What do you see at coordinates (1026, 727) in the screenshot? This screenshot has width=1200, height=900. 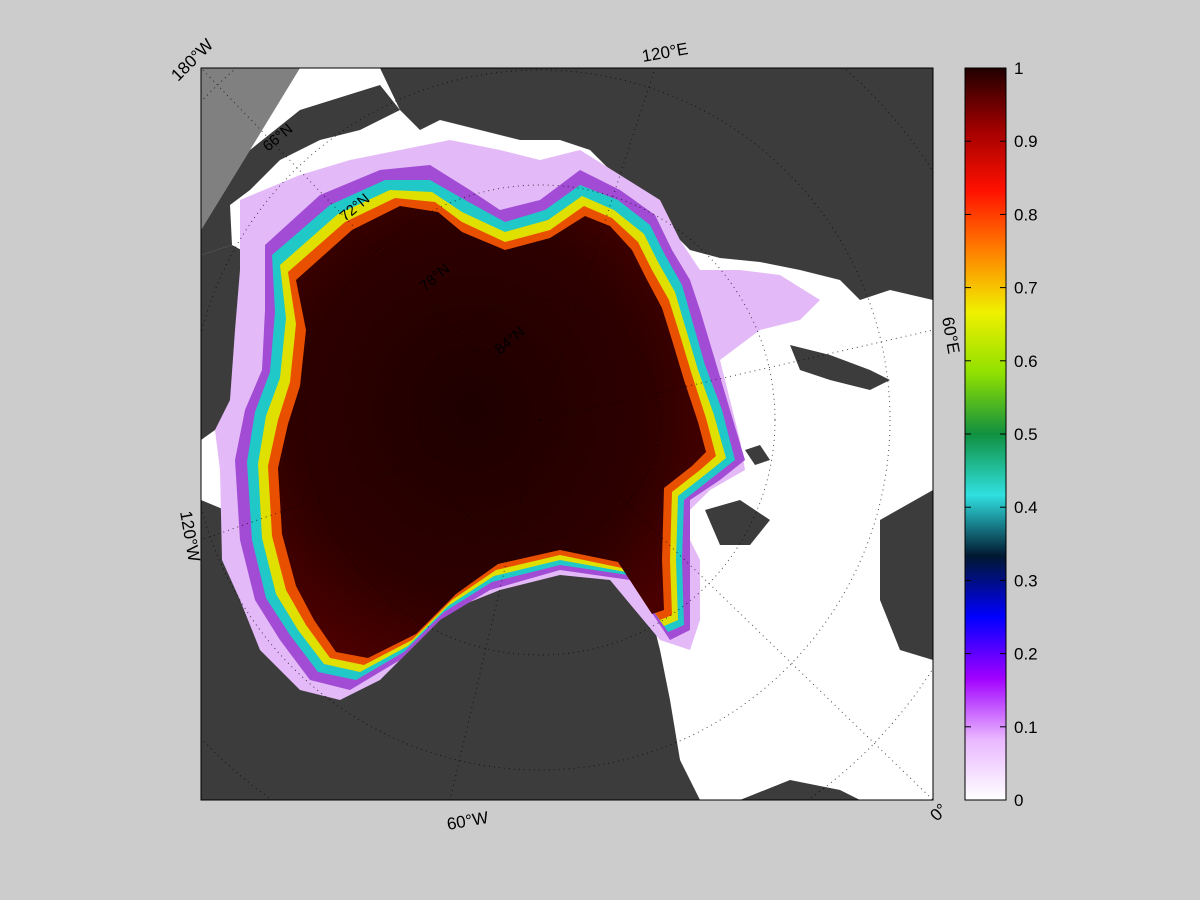 I see `colorbar-tick-label: 0.1` at bounding box center [1026, 727].